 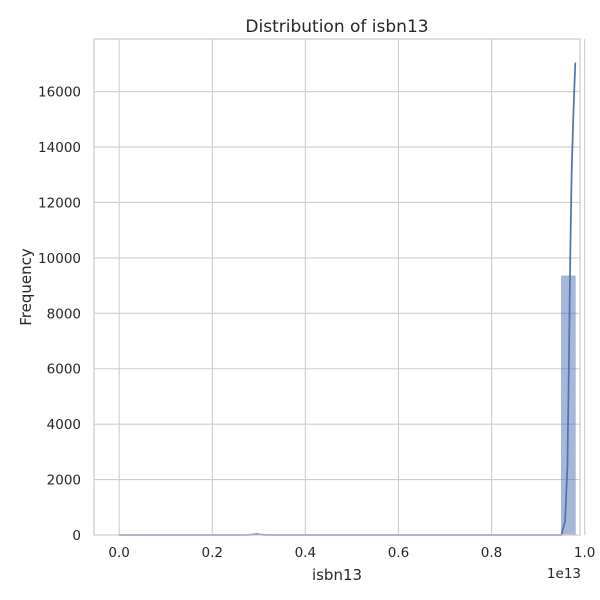 What do you see at coordinates (336, 27) in the screenshot?
I see `chart-title: Distribution of isbn13` at bounding box center [336, 27].